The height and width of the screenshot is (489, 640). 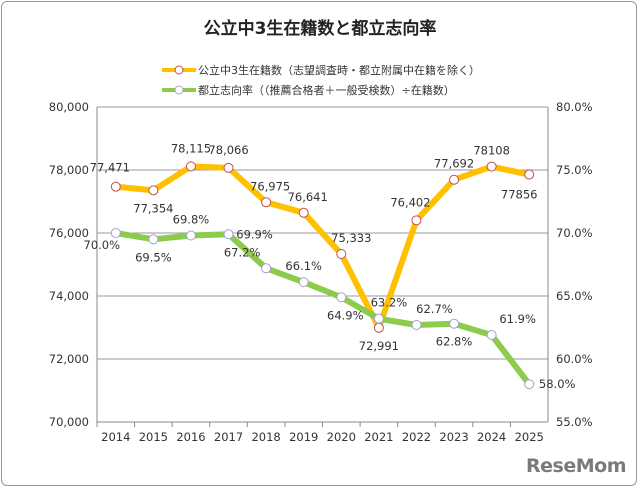 What do you see at coordinates (320, 29) in the screenshot?
I see `chart-title: 公立中3生在籍数と都立志向率` at bounding box center [320, 29].